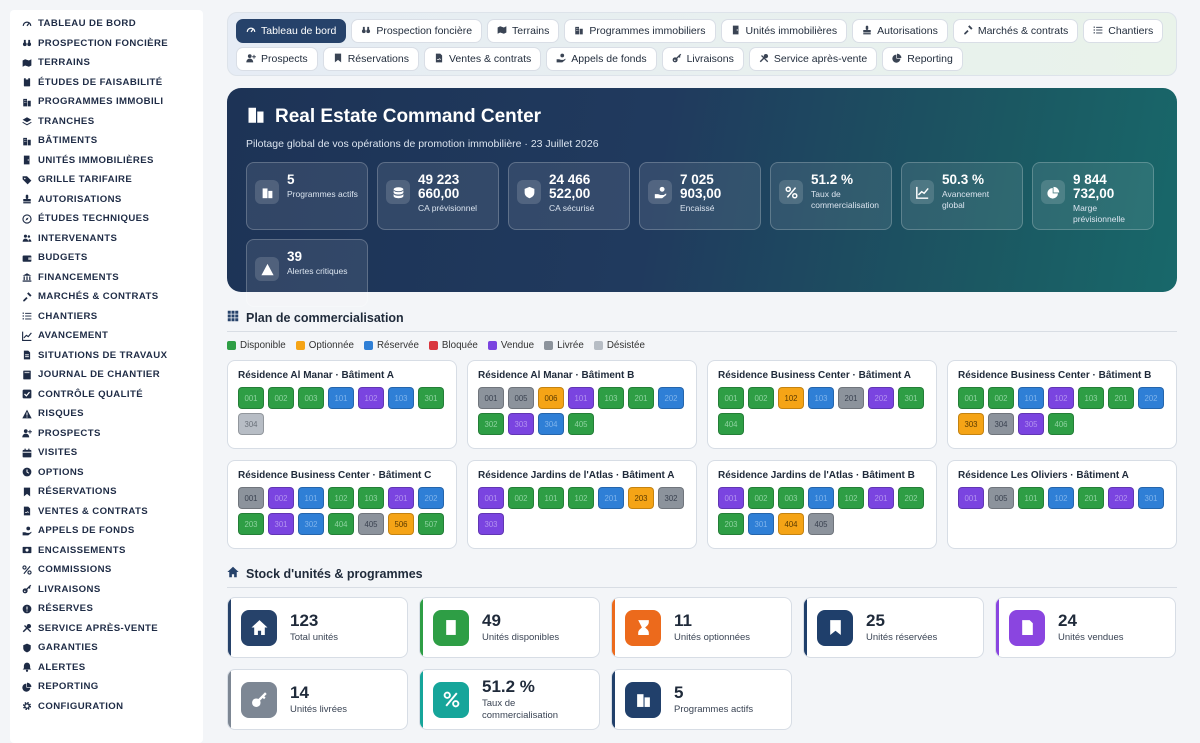 Image resolution: width=1200 pixels, height=743 pixels. Describe the element at coordinates (112, 648) in the screenshot. I see `sidebar-item: GARANTIES` at that location.